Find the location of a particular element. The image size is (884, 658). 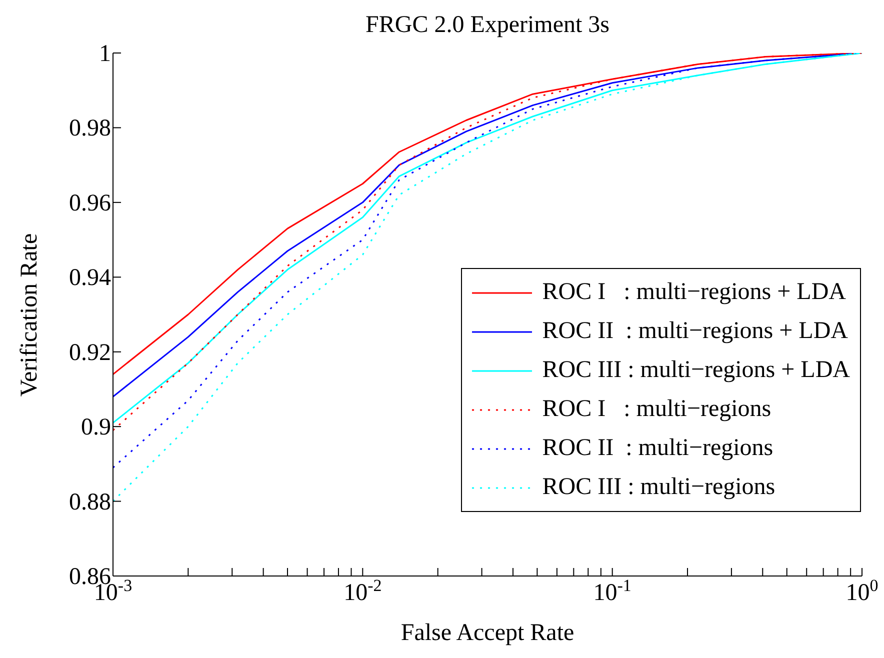

legend-label: ROC I : multi−regions is located at coordinates (657, 409).